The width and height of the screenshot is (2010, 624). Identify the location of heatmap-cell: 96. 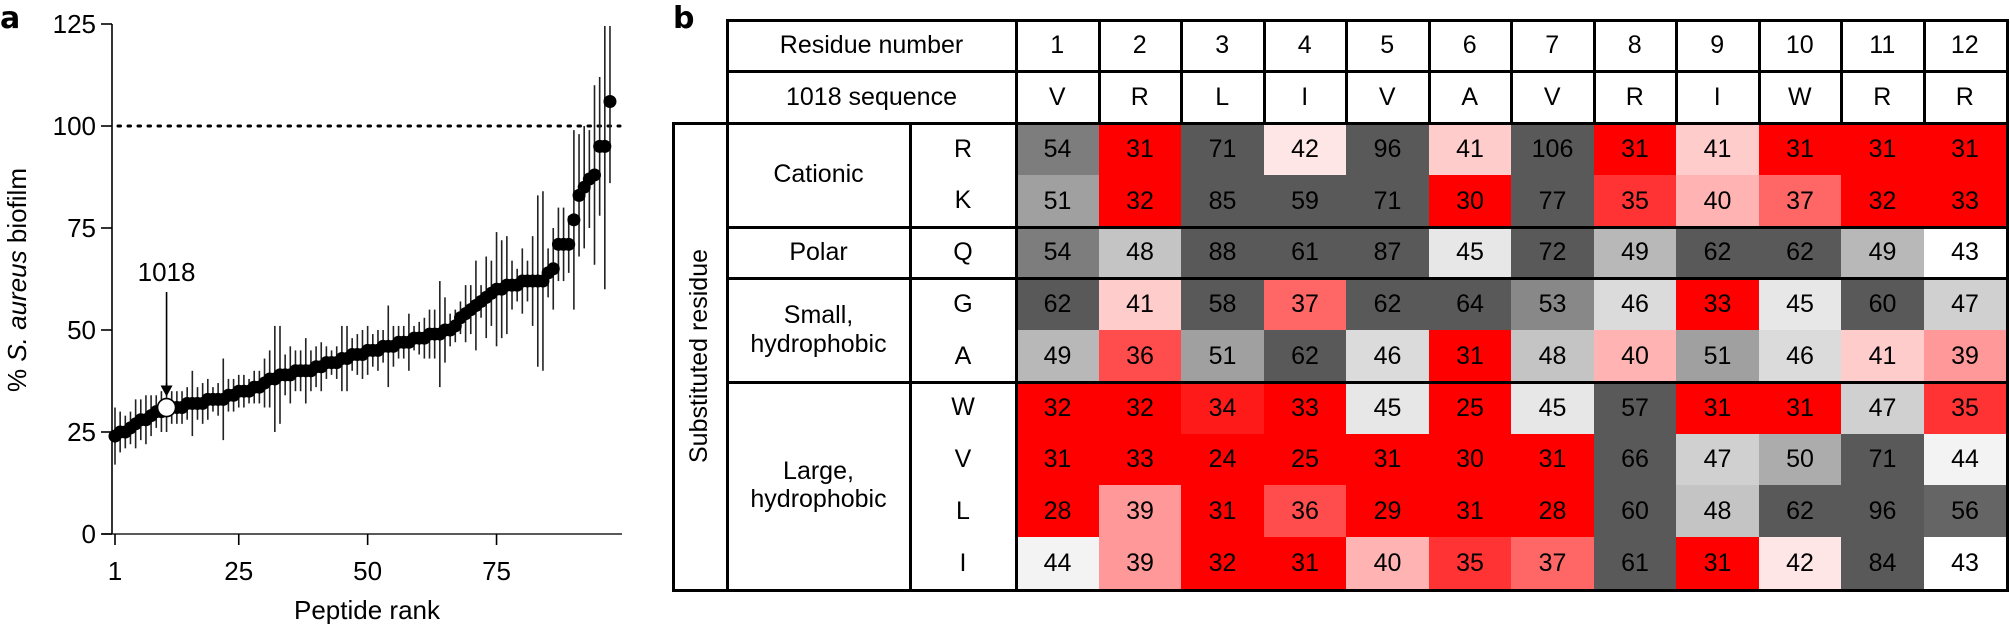
(1387, 149).